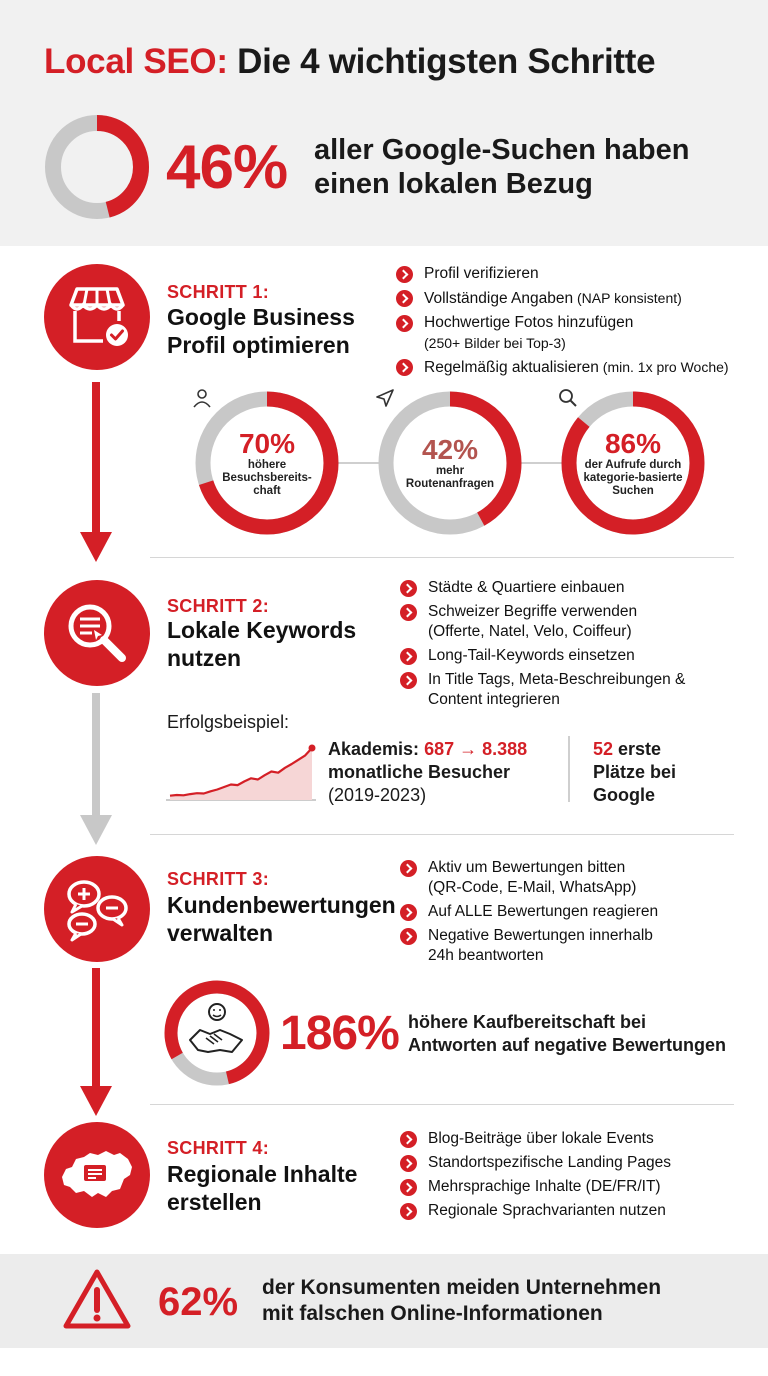 The height and width of the screenshot is (1376, 768). I want to click on list-item: Mehrsprachige Inhalte (DE/FR/IT), so click(570, 1187).